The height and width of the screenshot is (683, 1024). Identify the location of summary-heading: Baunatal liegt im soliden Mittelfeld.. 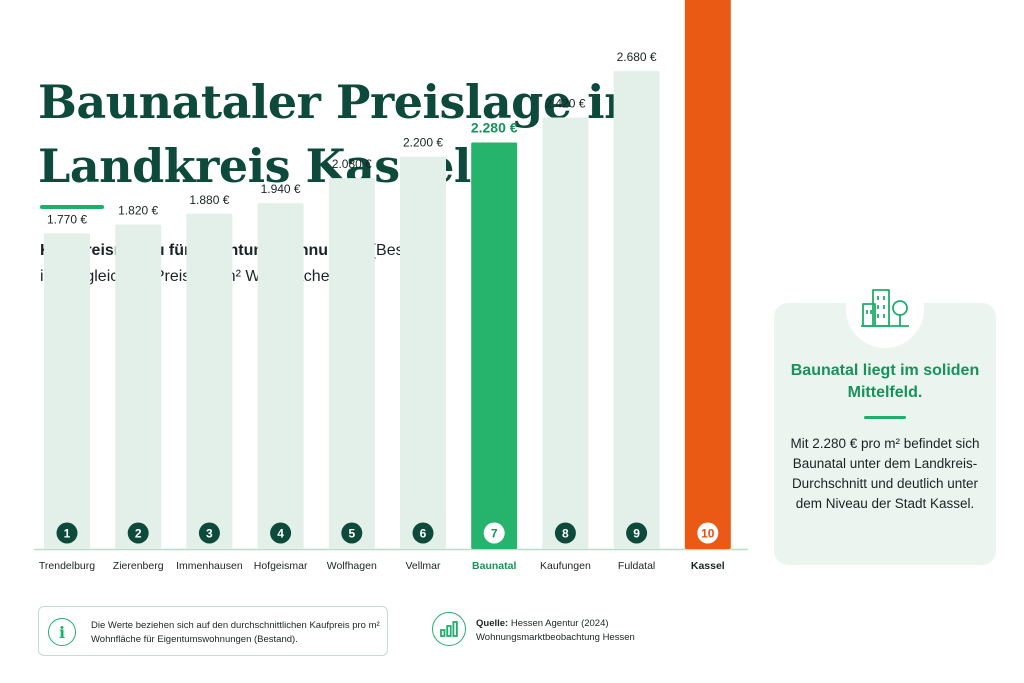
(885, 381).